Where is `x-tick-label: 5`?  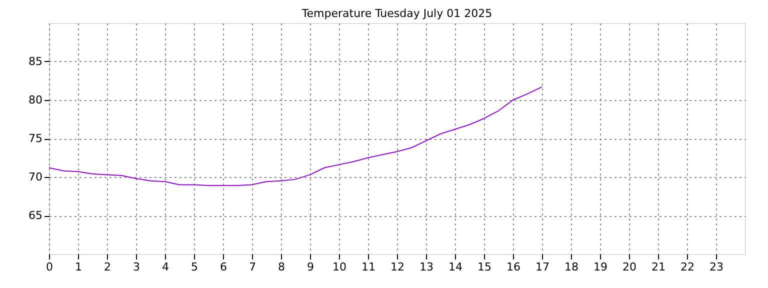 x-tick-label: 5 is located at coordinates (194, 267).